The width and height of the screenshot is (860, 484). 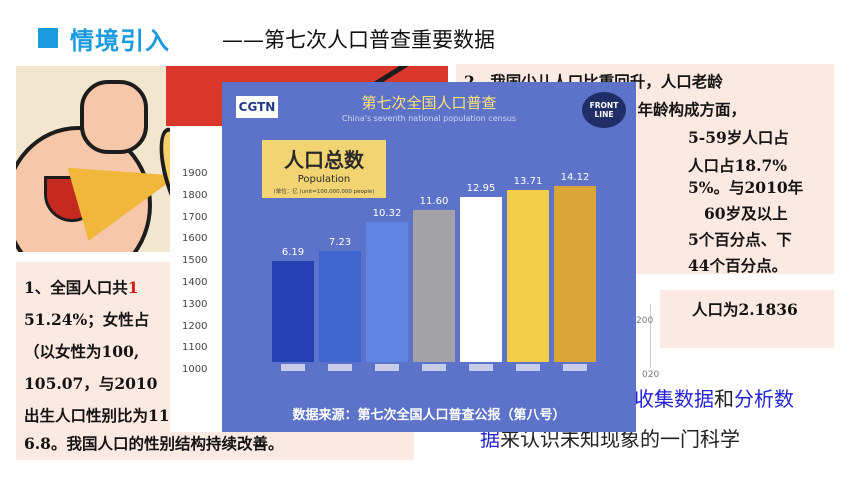 I want to click on age-line-2: 。年龄构成方面，, so click(x=684, y=109).